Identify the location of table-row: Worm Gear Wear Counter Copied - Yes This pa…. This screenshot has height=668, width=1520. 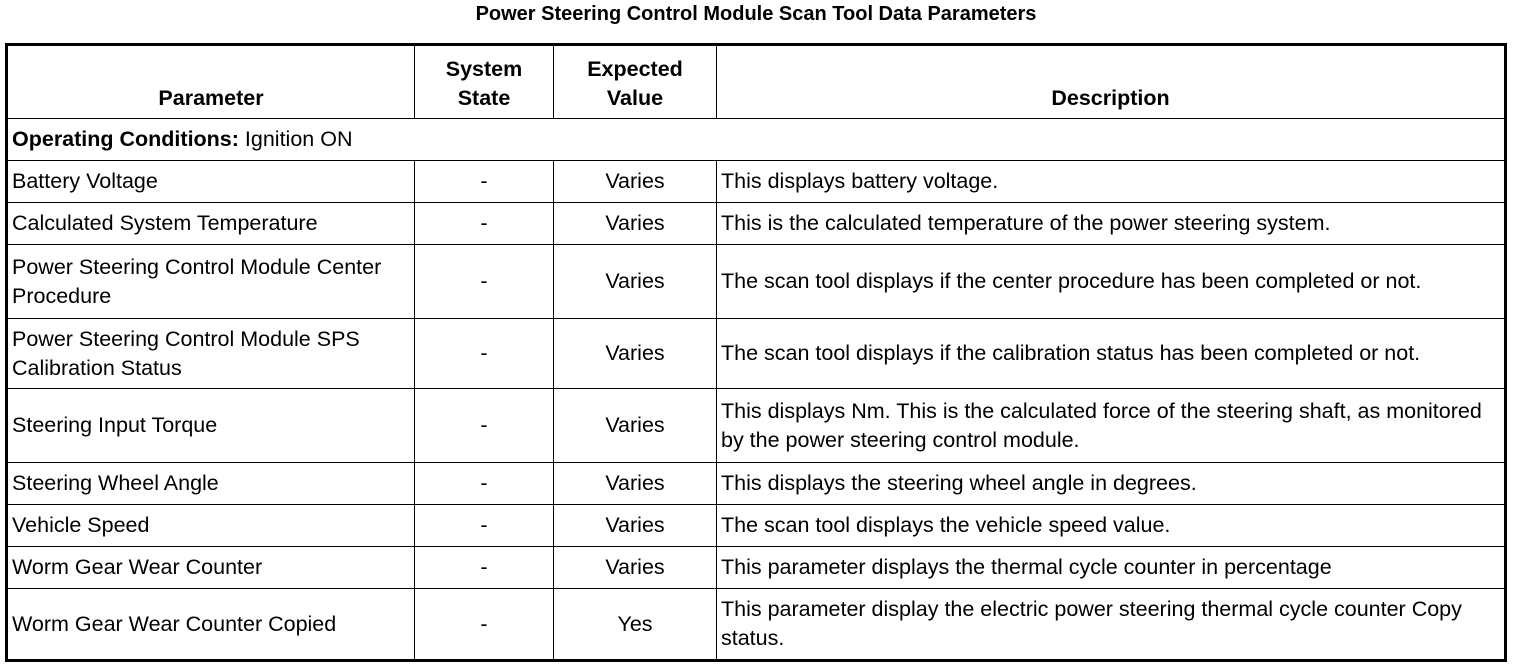
(756, 624).